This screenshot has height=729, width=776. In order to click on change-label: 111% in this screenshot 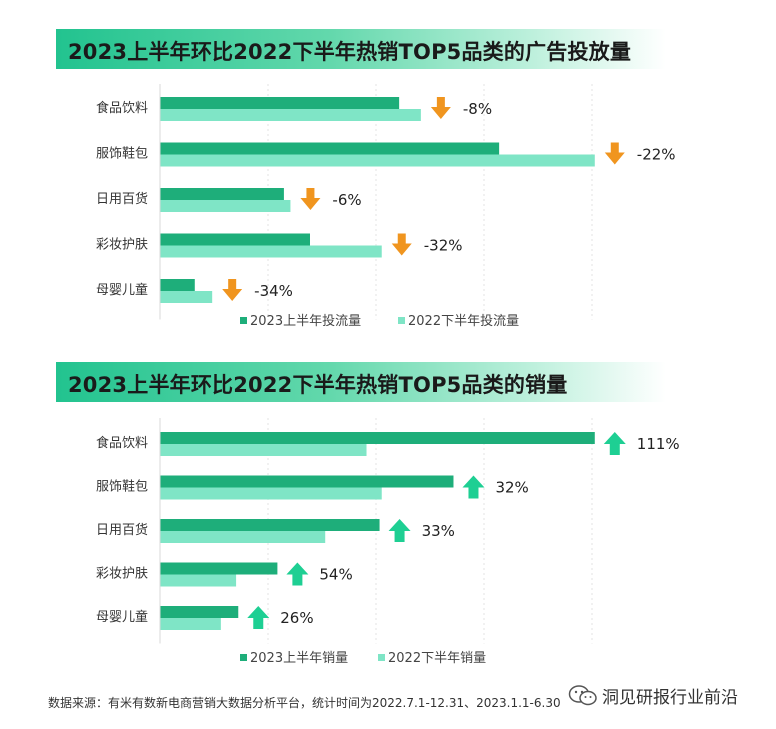, I will do `click(658, 444)`.